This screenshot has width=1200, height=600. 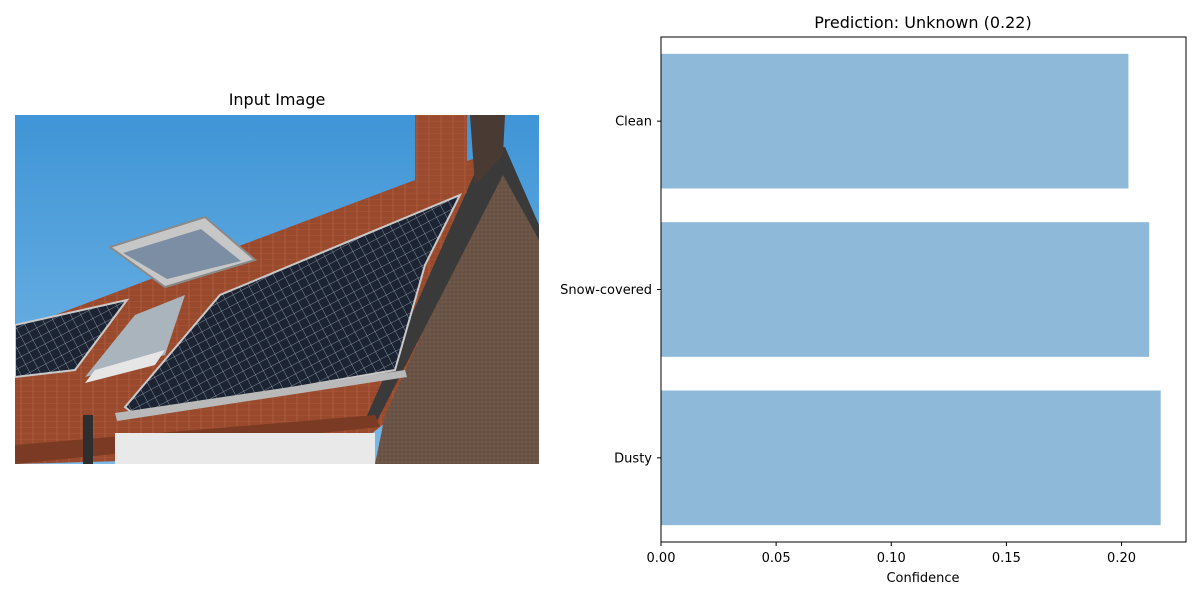 I want to click on chart-title: Prediction: Unknown (0.22), so click(x=922, y=22).